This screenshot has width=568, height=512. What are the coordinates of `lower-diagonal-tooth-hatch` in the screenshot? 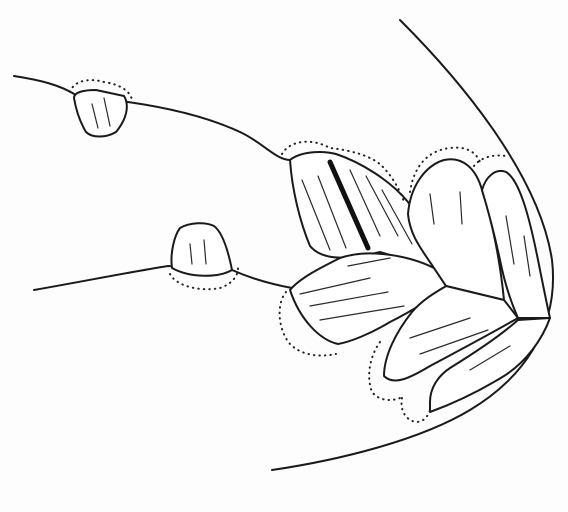 It's located at (449, 336).